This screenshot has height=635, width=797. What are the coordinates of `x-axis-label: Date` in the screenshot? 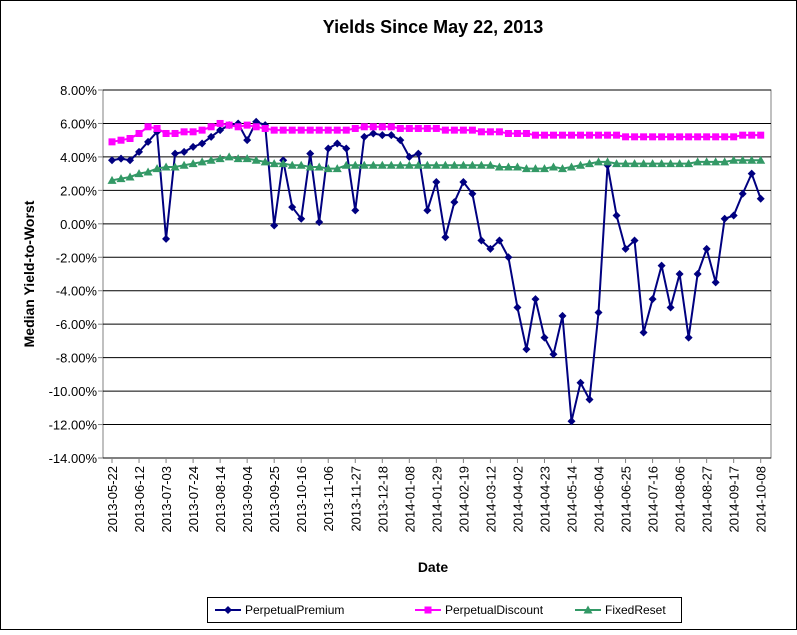 It's located at (433, 567).